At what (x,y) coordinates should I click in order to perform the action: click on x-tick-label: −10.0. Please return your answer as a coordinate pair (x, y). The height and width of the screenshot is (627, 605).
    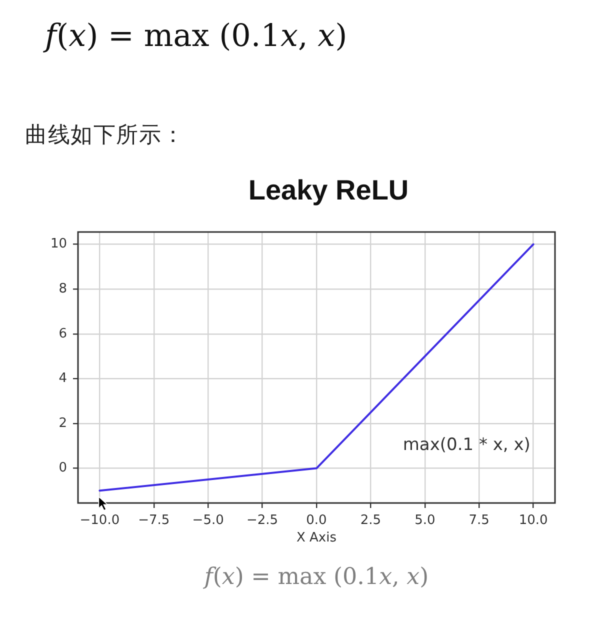
    Looking at the image, I should click on (100, 520).